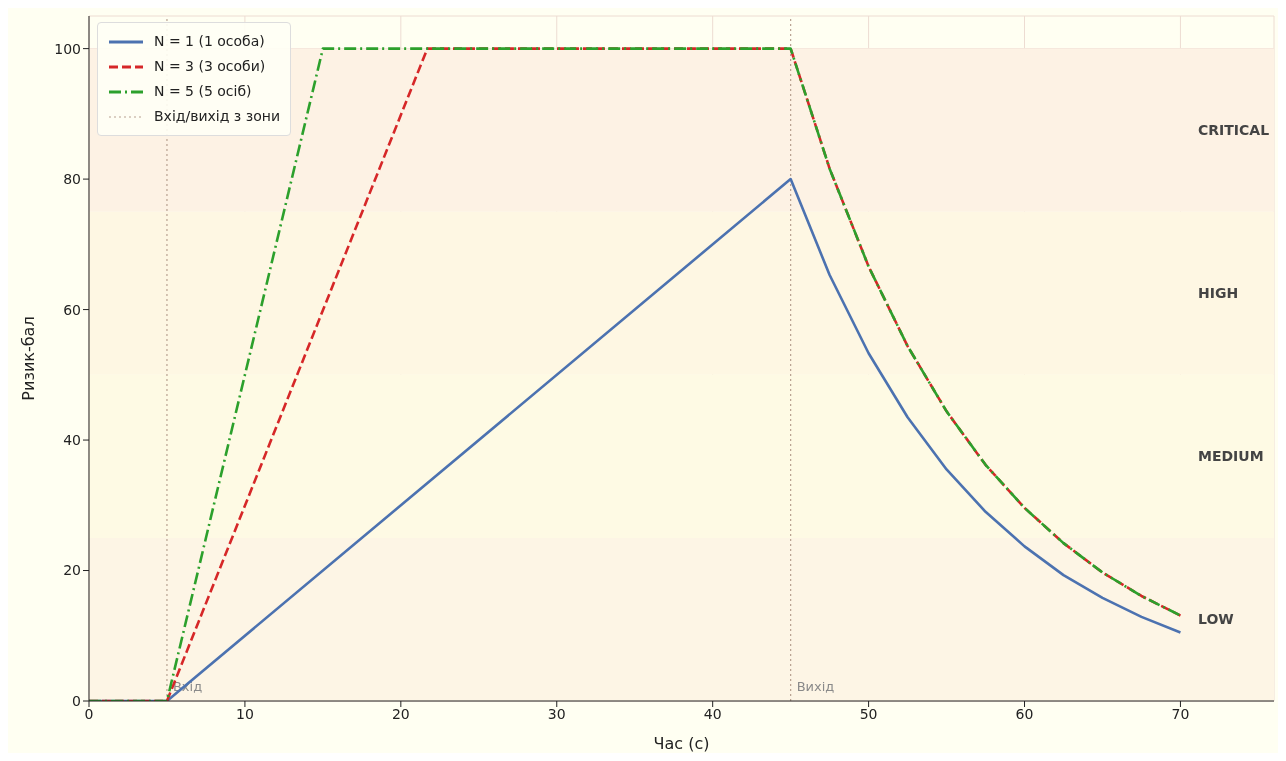  Describe the element at coordinates (1234, 130) in the screenshot. I see `band-label: CRITICAL` at that location.